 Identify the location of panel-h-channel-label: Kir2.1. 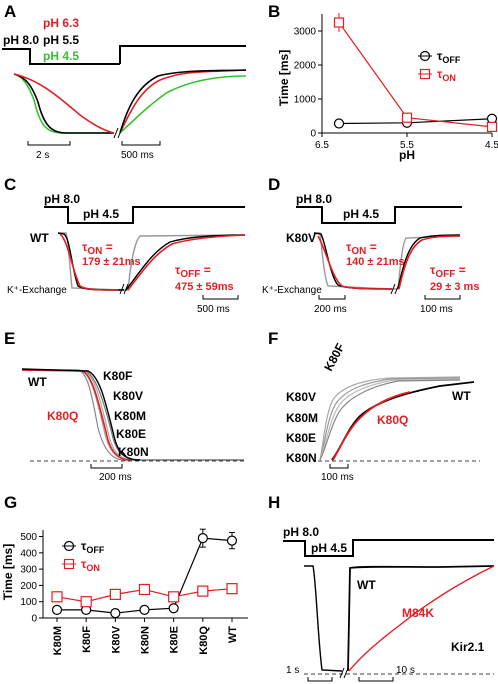
(468, 647).